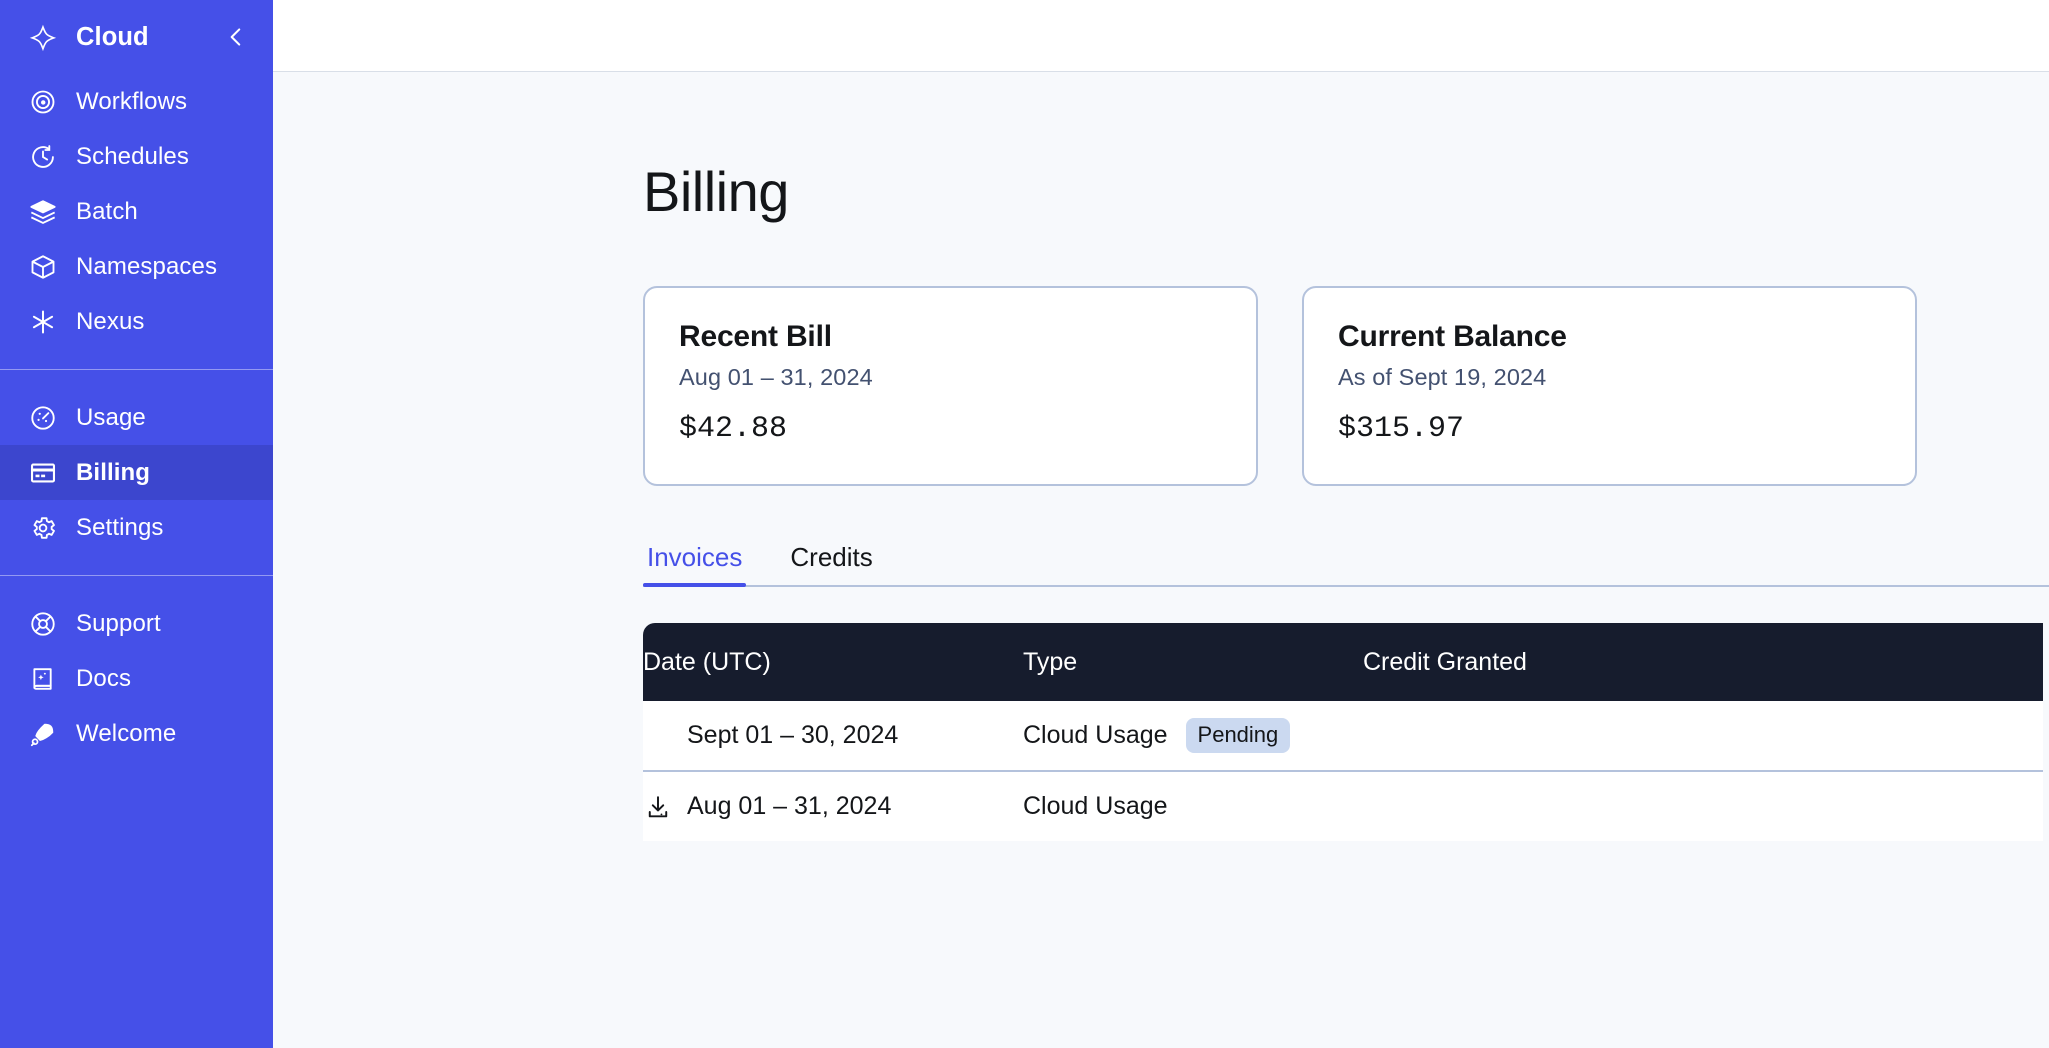 Image resolution: width=2049 pixels, height=1048 pixels. What do you see at coordinates (236, 37) in the screenshot?
I see `chevron-left-icon` at bounding box center [236, 37].